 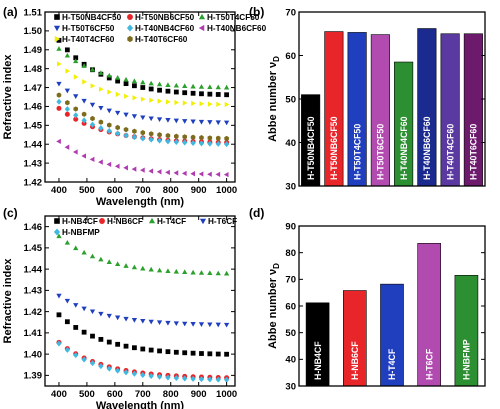 What do you see at coordinates (88, 28) in the screenshot?
I see `legend-label: H-T50T6CF50` at bounding box center [88, 28].